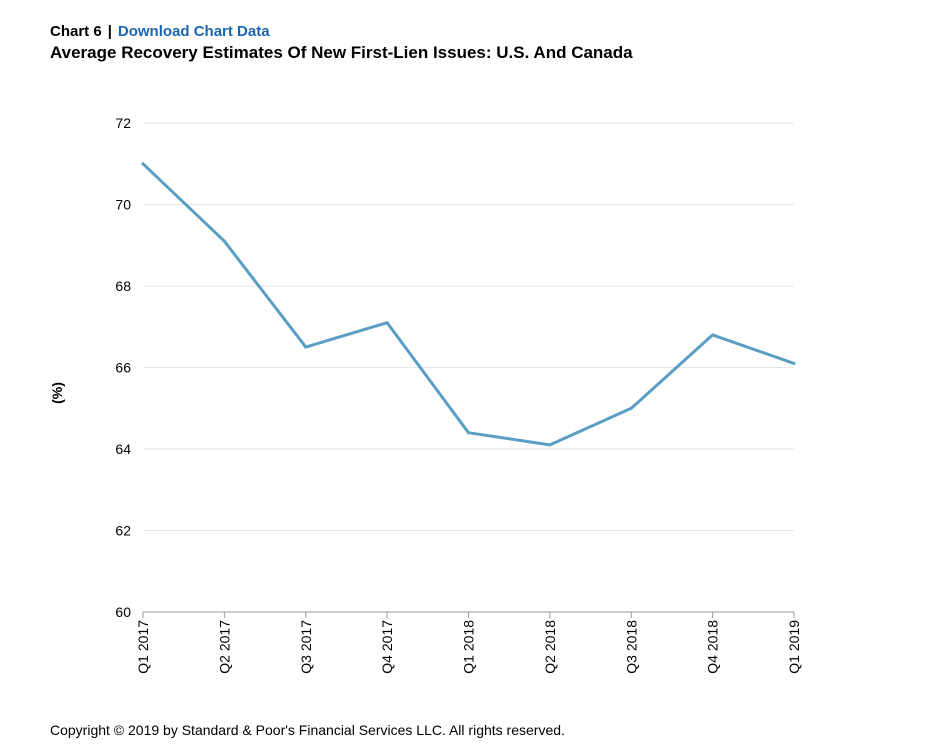 This screenshot has width=926, height=748. What do you see at coordinates (57, 393) in the screenshot?
I see `y-axis-label: (%)` at bounding box center [57, 393].